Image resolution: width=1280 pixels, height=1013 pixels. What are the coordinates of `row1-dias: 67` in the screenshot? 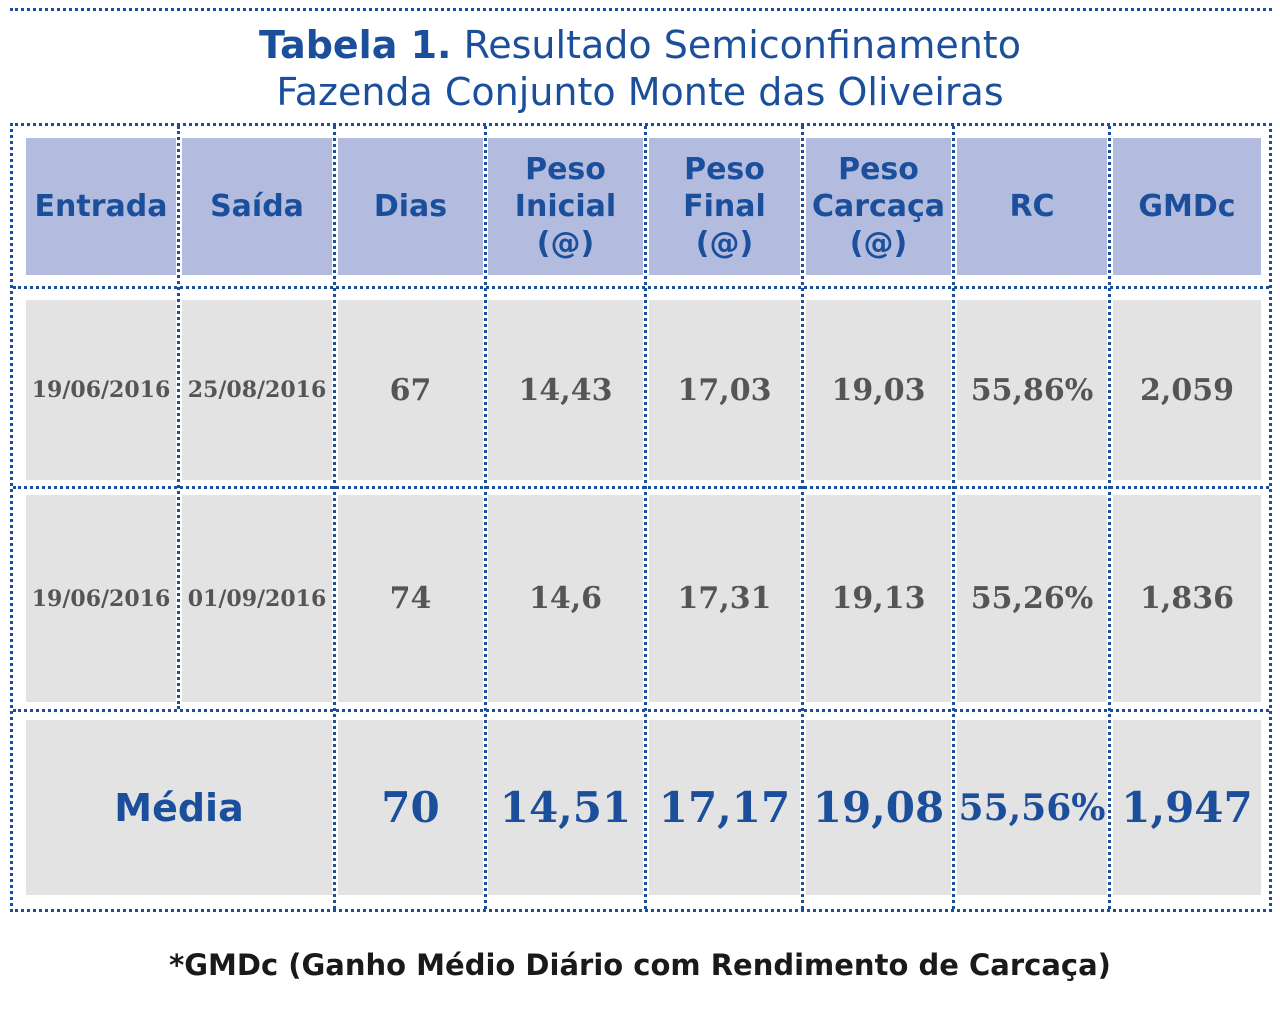 It's located at (410, 390).